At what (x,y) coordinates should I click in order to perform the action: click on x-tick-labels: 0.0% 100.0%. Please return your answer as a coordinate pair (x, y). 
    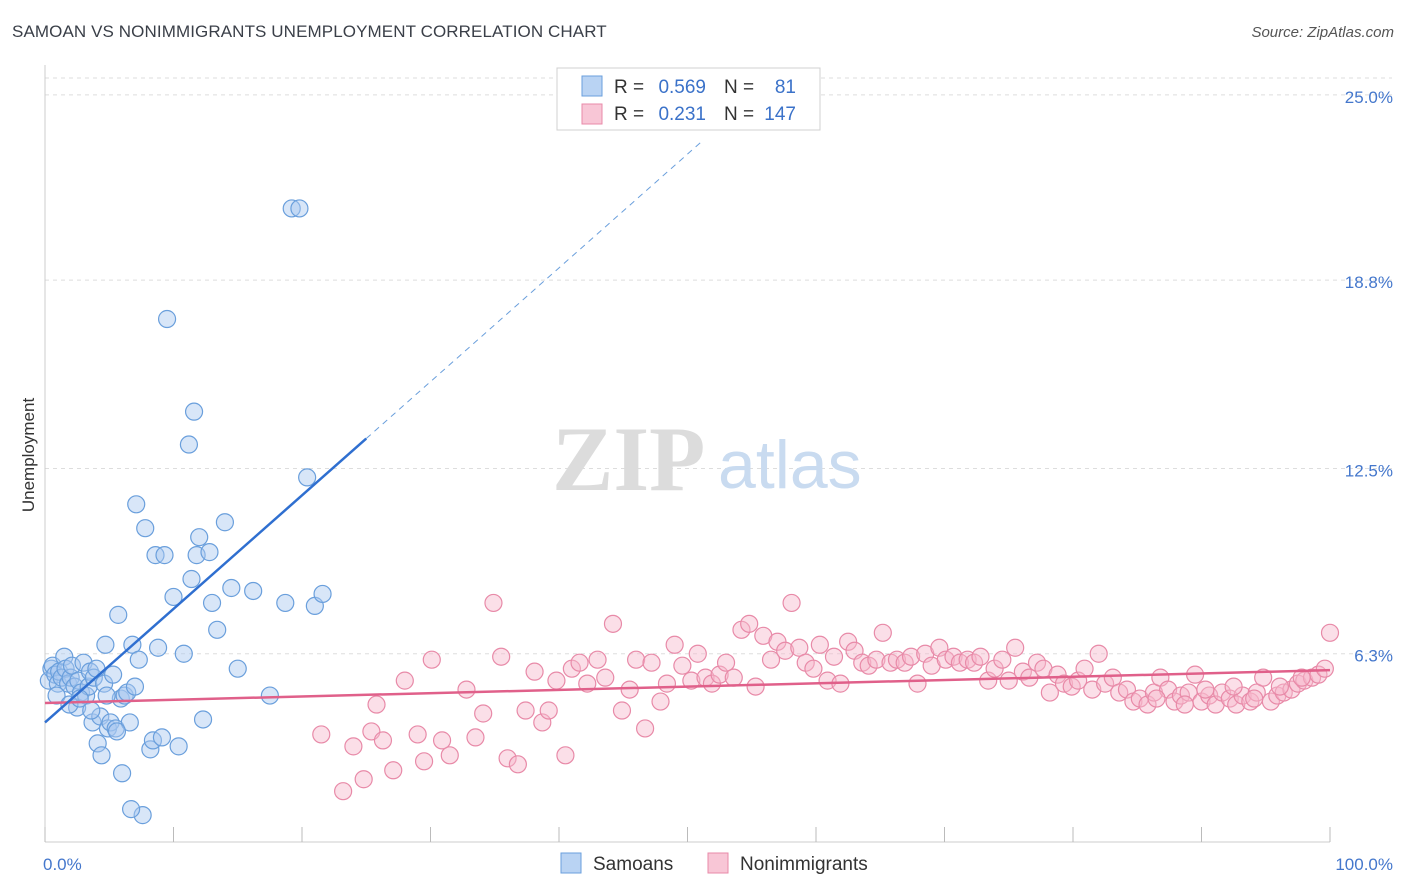
    Looking at the image, I should click on (718, 864).